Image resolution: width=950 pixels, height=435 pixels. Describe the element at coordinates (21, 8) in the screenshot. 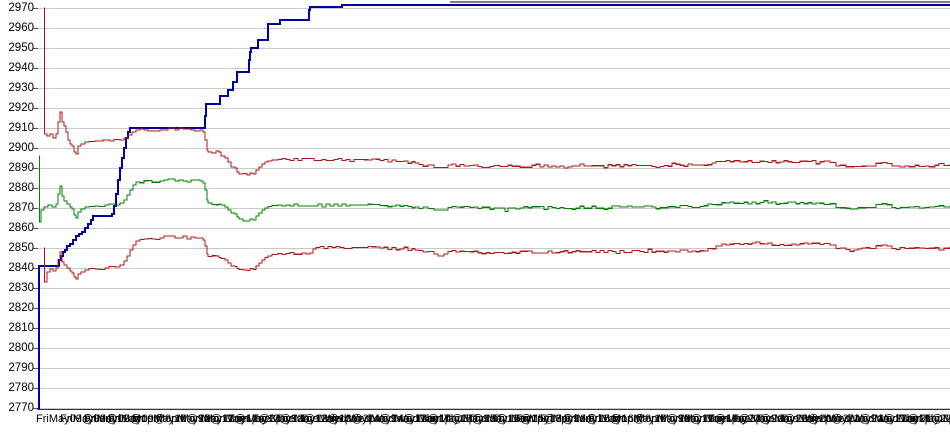

I see `y-tick-label: 2970` at that location.